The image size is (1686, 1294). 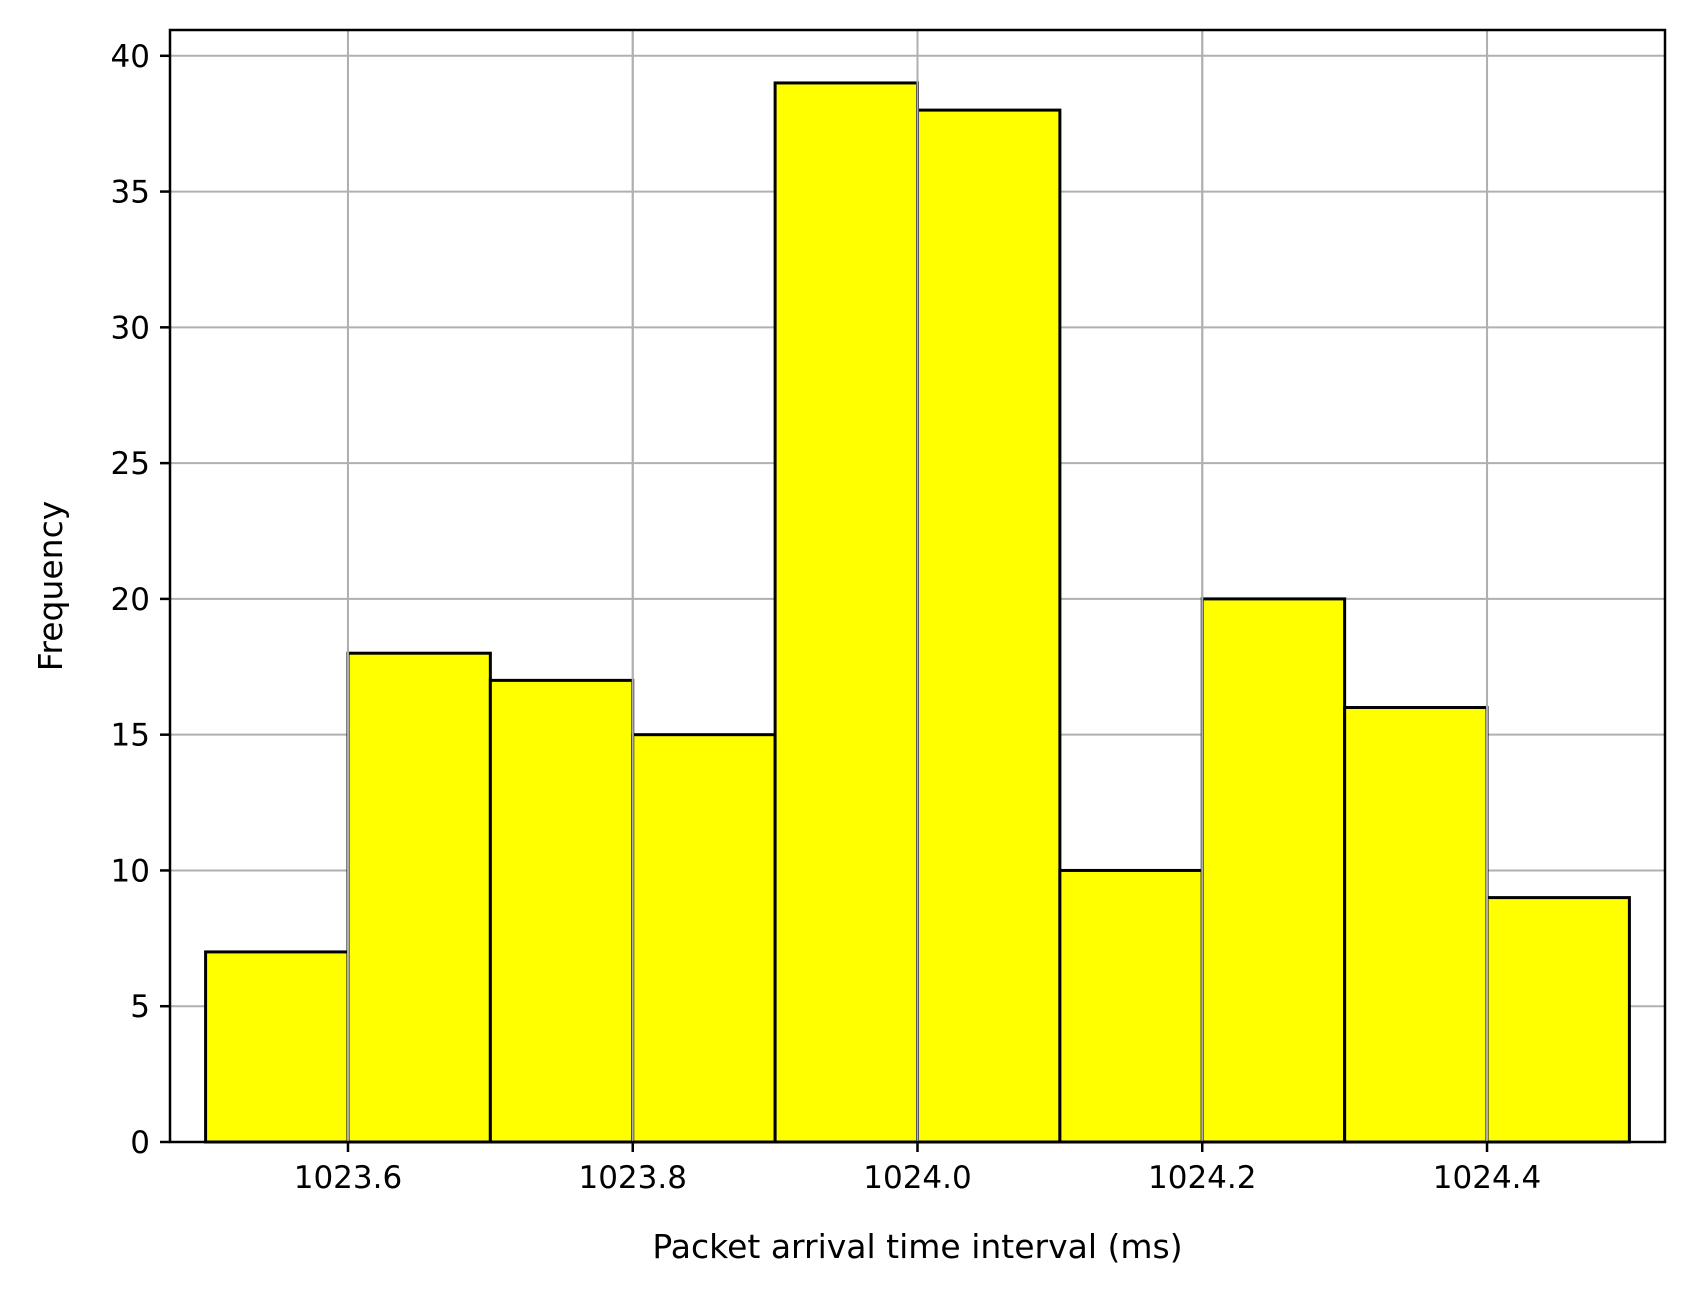 I want to click on x-tick-label: 1023.8, so click(x=632, y=1178).